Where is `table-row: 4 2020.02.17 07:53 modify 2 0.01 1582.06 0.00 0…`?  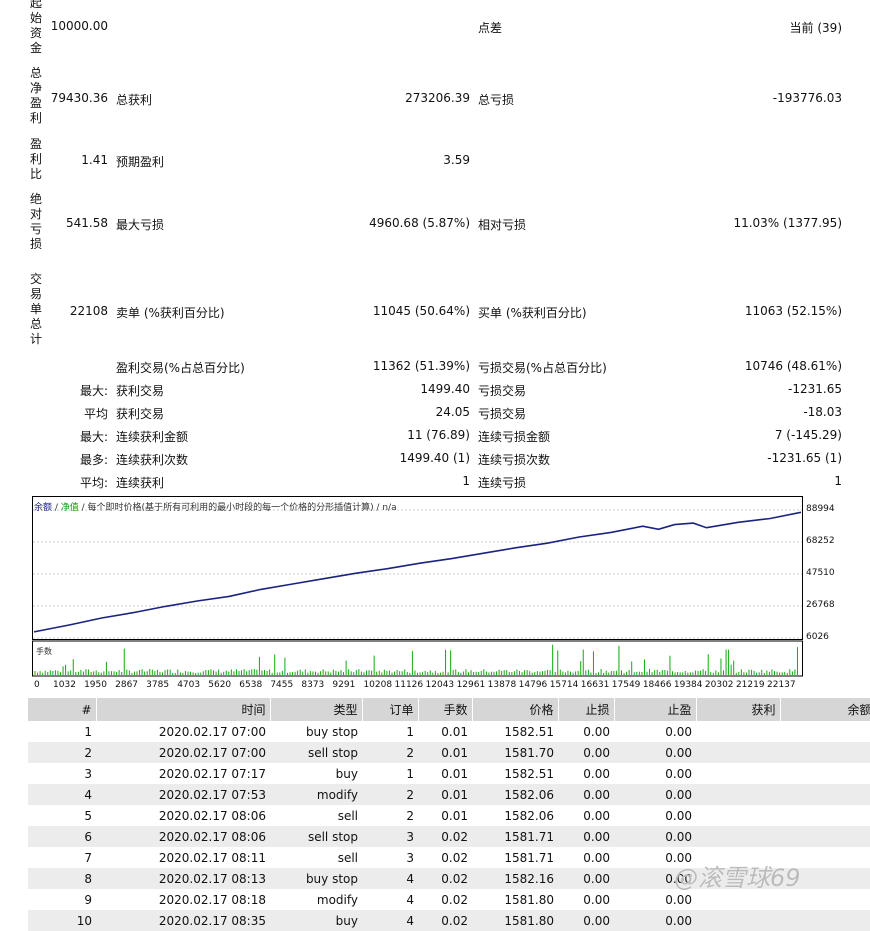
table-row: 4 2020.02.17 07:53 modify 2 0.01 1582.06 0.00 0… is located at coordinates (449, 794).